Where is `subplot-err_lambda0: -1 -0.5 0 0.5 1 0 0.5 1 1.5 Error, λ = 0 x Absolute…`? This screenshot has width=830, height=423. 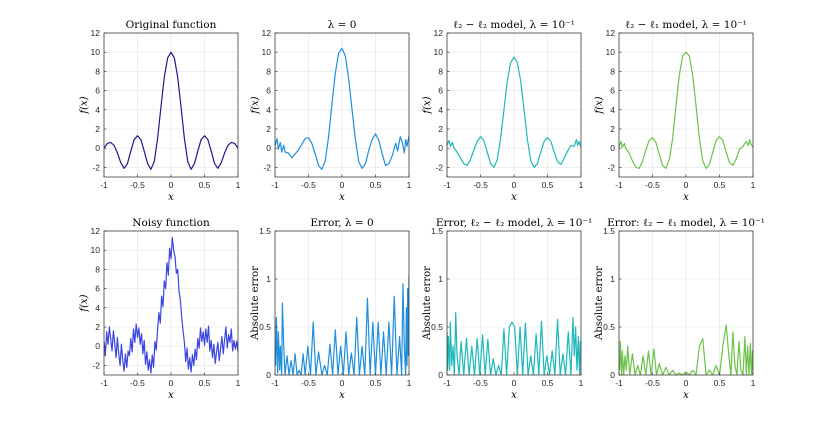
subplot-err_lambda0: -1 -0.5 0 0.5 1 0 0.5 1 1.5 Error, λ = 0 x Absolute… is located at coordinates (331, 309).